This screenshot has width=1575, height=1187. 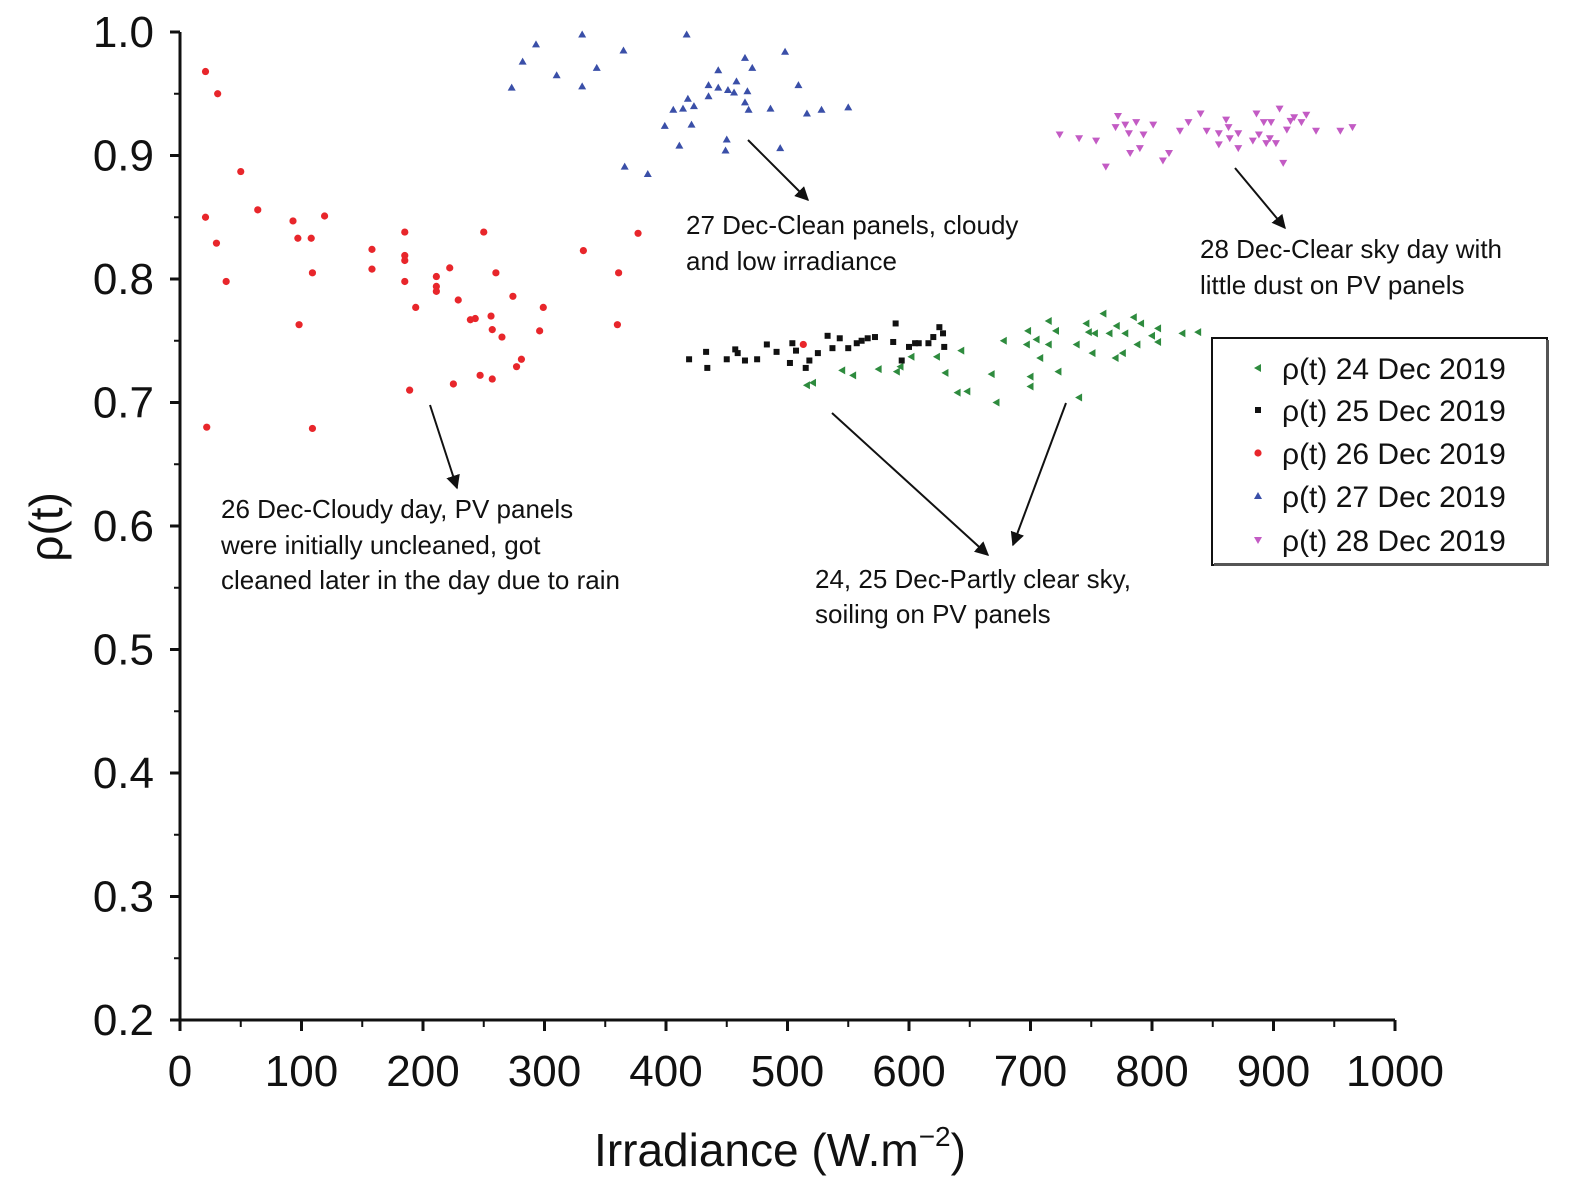 I want to click on annotation-line: 26 Dec-Cloudy day, PV panels, so click(x=397, y=509).